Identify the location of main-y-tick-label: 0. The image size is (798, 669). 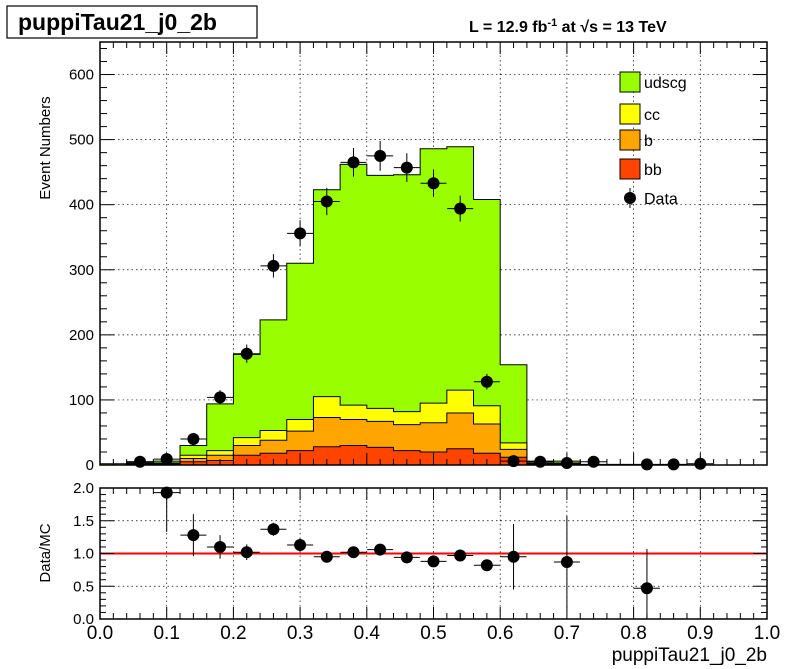
(90, 465).